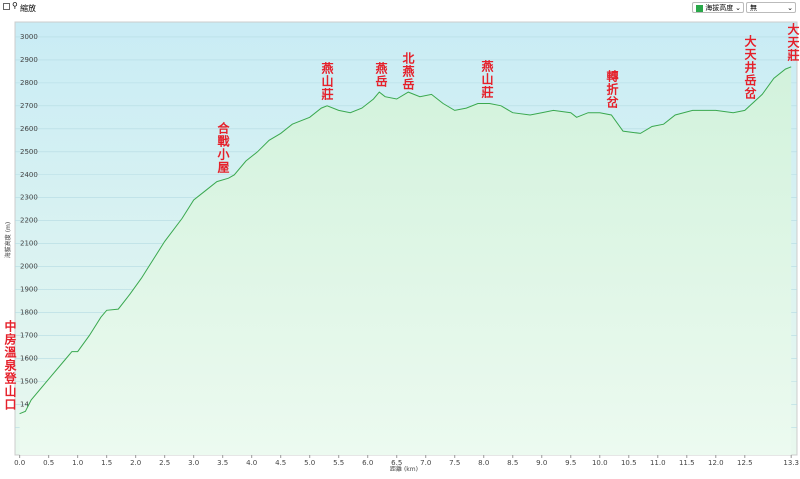 The height and width of the screenshot is (479, 800). I want to click on y-tick-label: 2000, so click(29, 267).